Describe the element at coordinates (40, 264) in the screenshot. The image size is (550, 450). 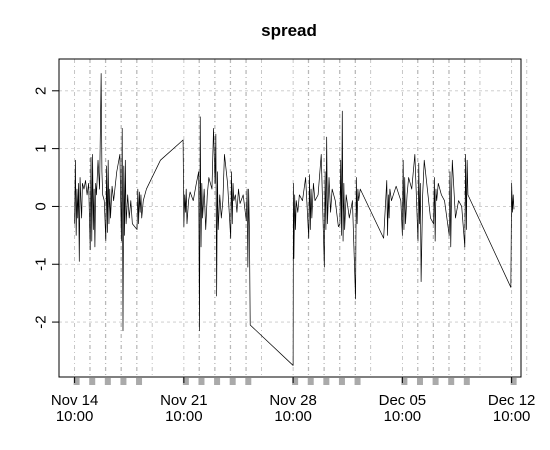
I see `y-tick-label: -1` at that location.